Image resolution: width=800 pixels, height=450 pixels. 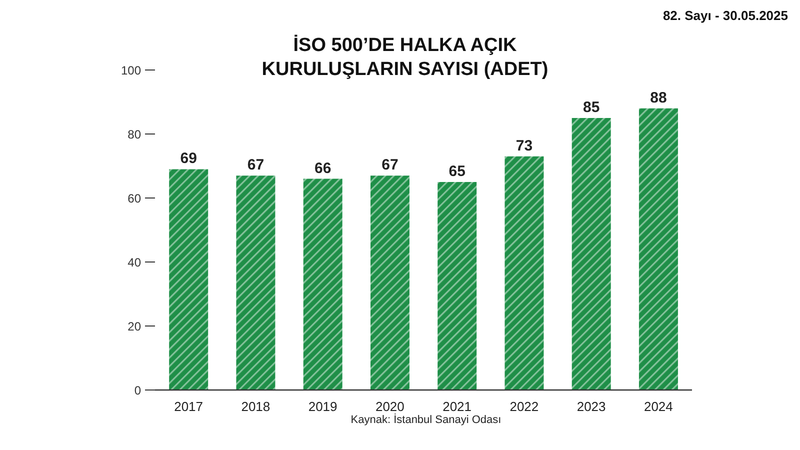 I want to click on data-label: 65, so click(x=457, y=171).